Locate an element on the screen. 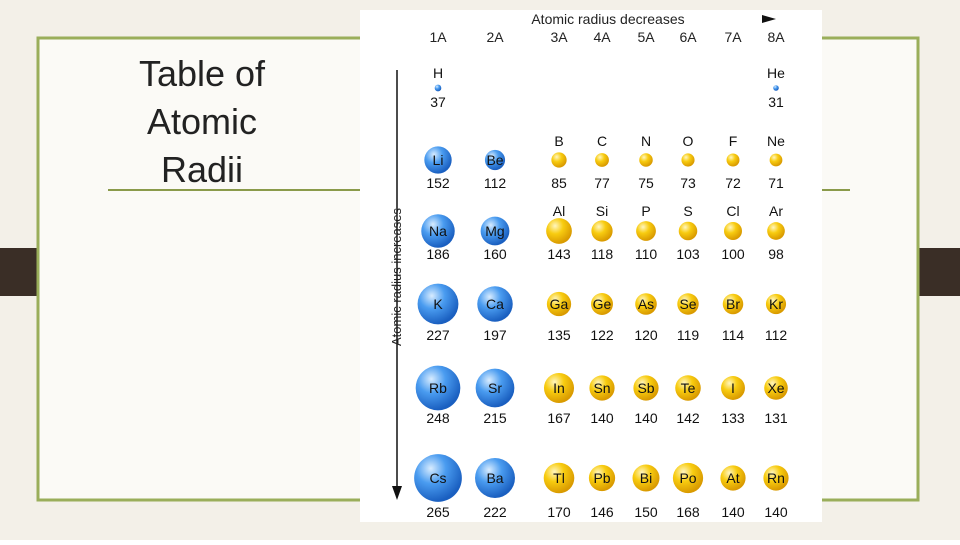  element-symbol: Te is located at coordinates (688, 388).